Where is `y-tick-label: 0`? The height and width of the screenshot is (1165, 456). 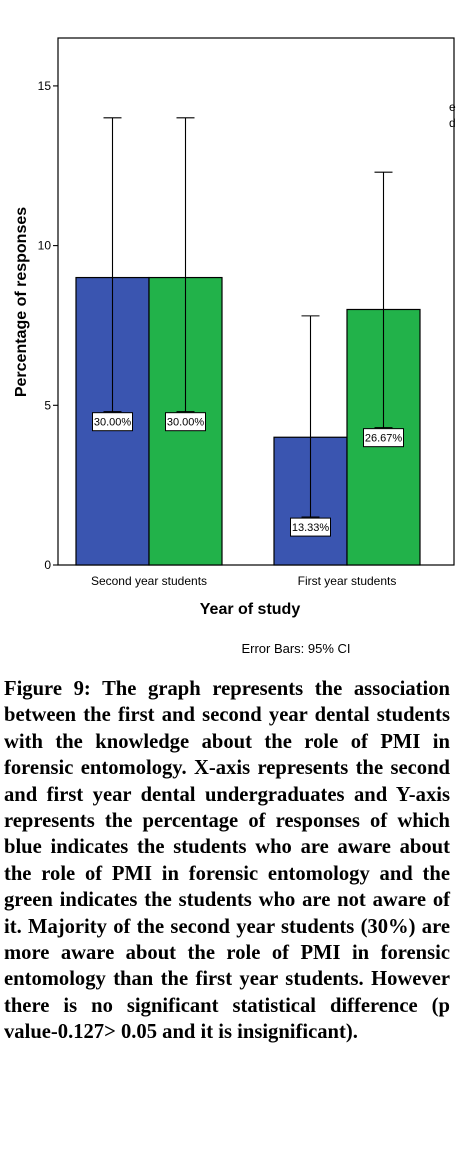 y-tick-label: 0 is located at coordinates (47, 565).